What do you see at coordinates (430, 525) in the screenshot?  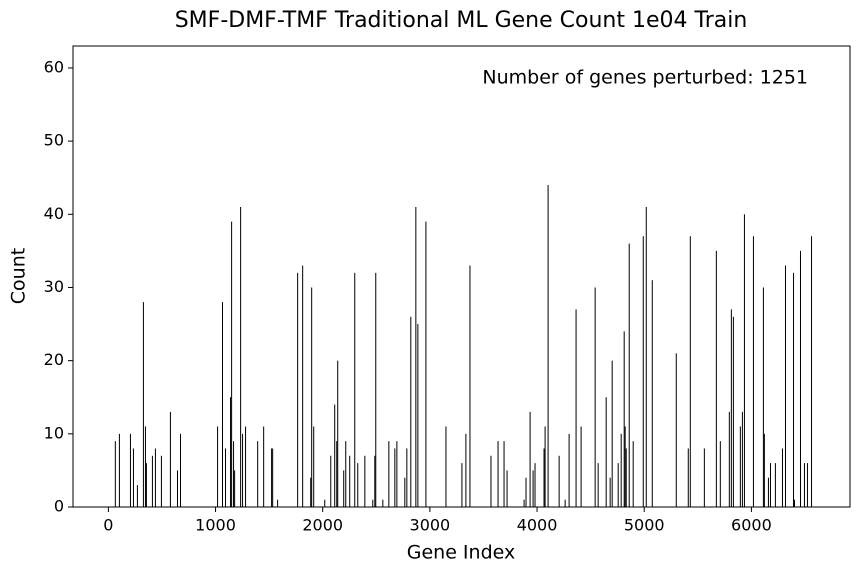 I see `x-tick-label: 3000` at bounding box center [430, 525].